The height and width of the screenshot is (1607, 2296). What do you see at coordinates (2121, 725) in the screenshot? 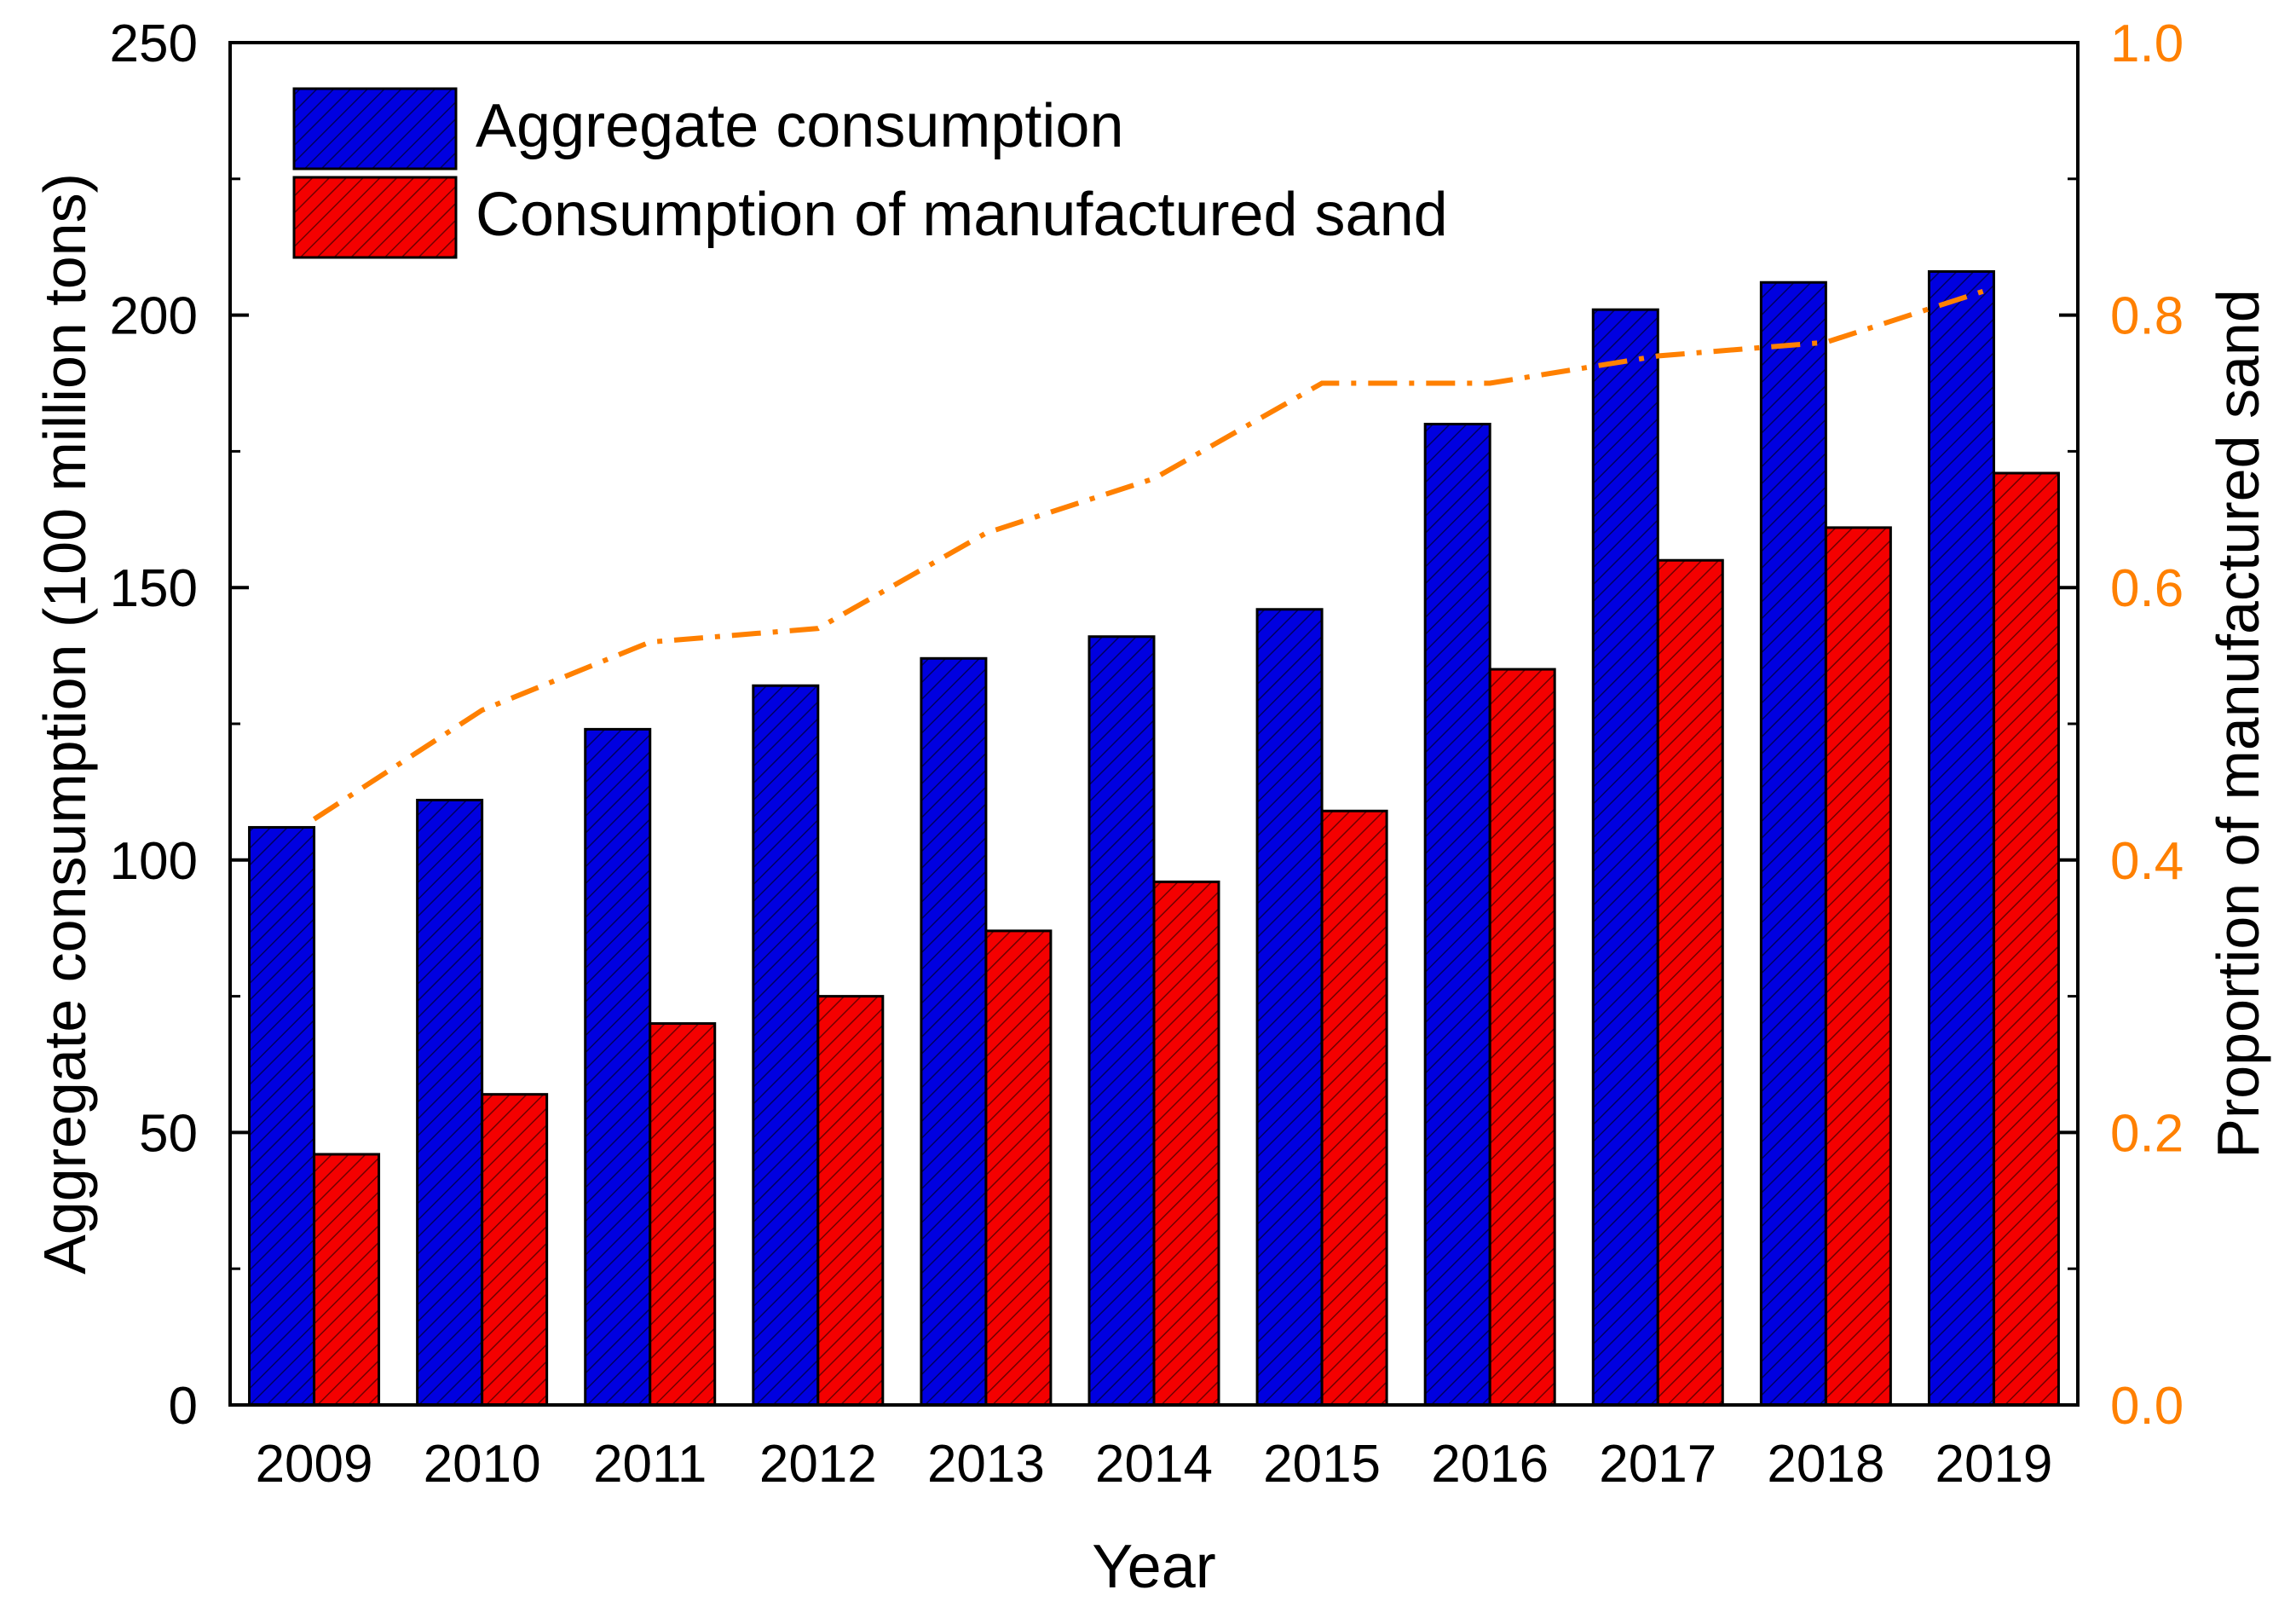
I see `right-axis: 0.0 0.2 0.4 0.6 0.8 1.0` at bounding box center [2121, 725].